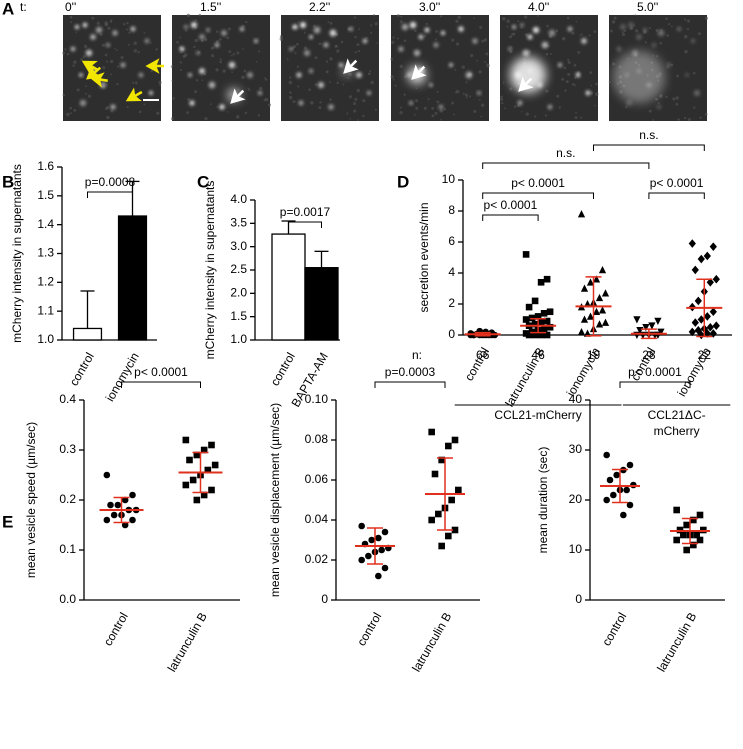 The height and width of the screenshot is (749, 743). What do you see at coordinates (67, 549) in the screenshot?
I see `y-tick-label: 0.1` at bounding box center [67, 549].